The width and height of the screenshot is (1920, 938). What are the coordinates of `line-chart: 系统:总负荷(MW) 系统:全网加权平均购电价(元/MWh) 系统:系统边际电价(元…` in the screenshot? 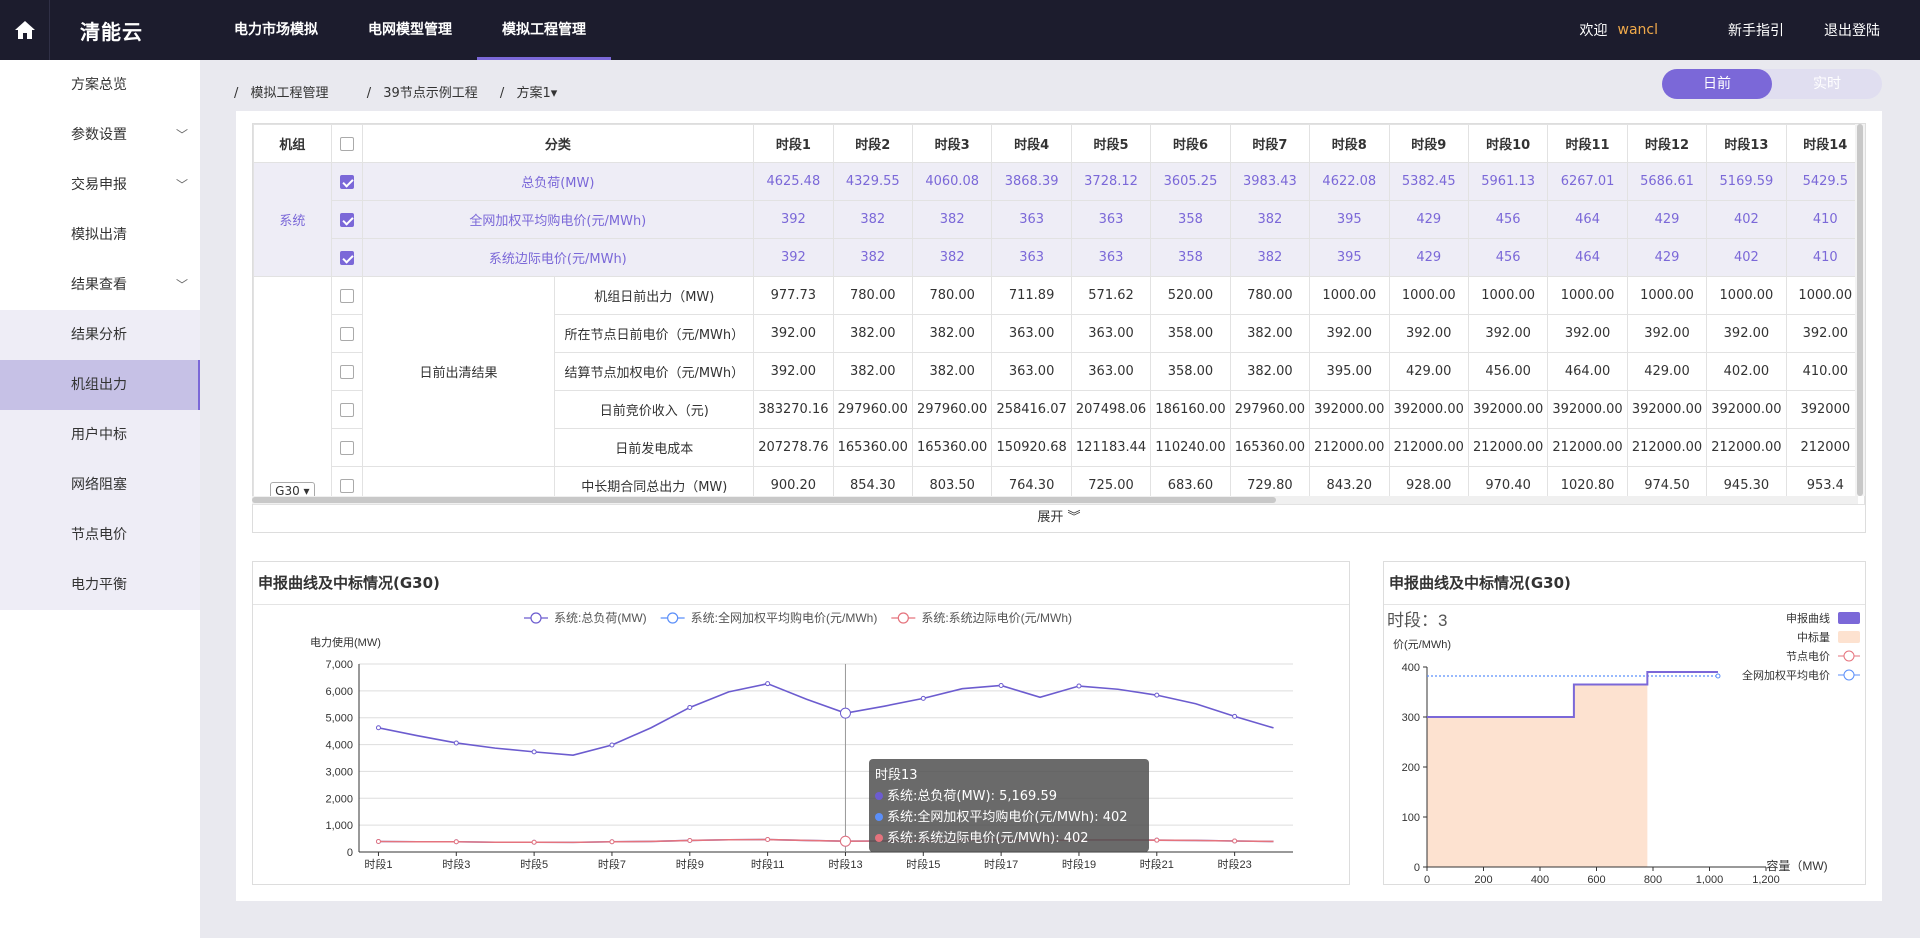 It's located at (801, 740).